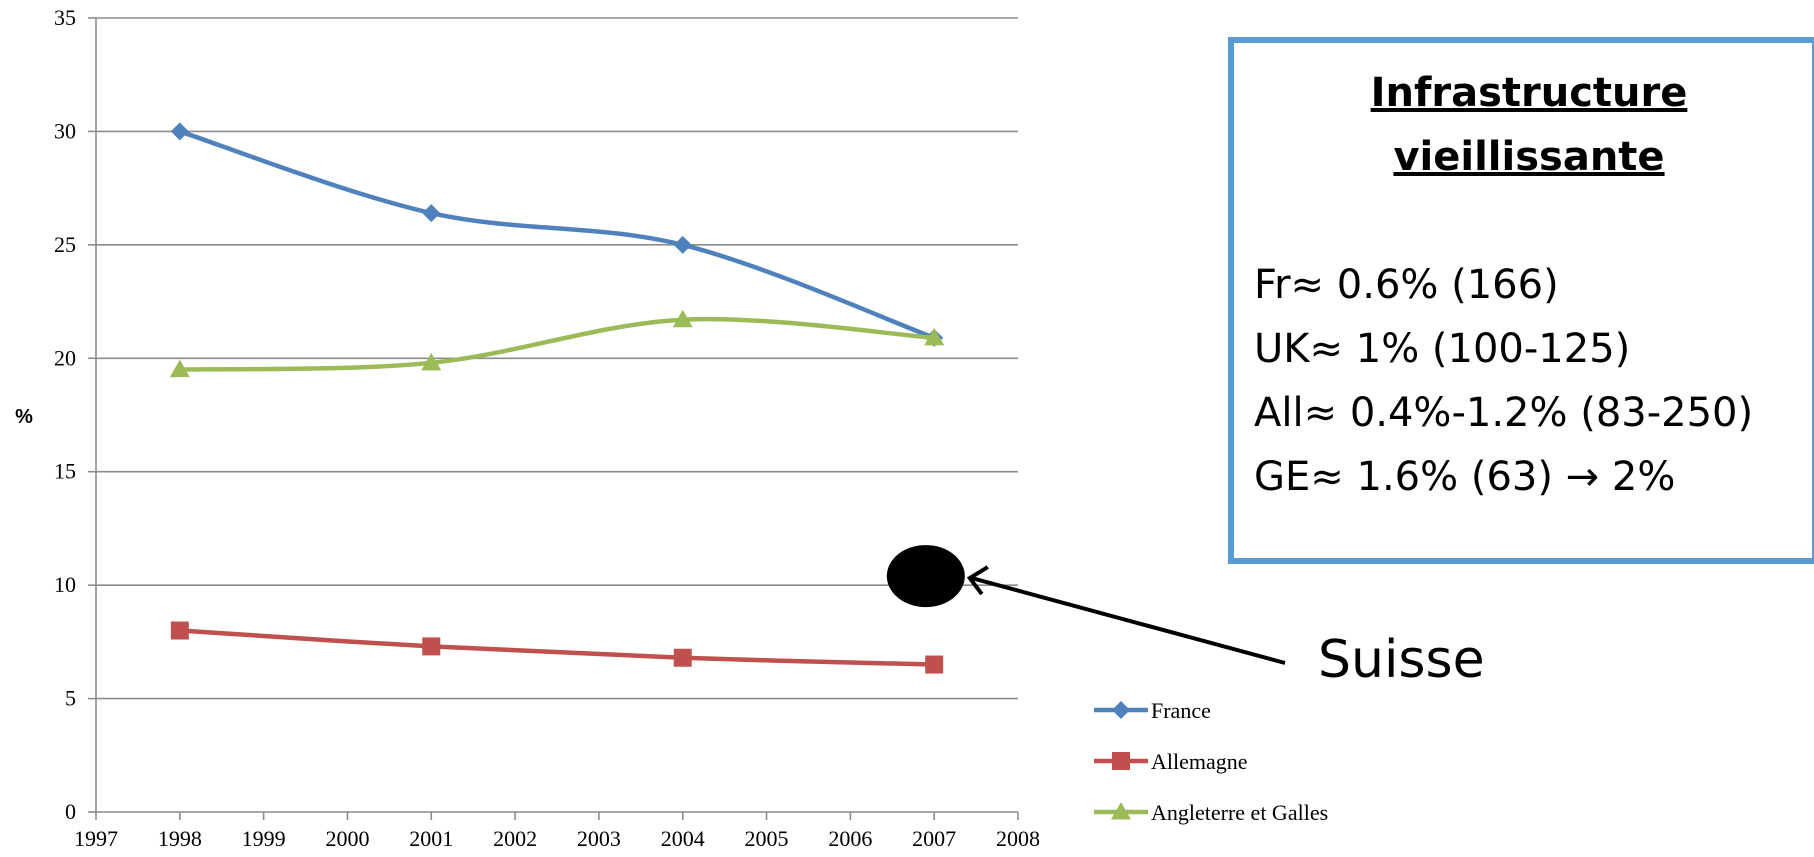  Describe the element at coordinates (925, 576) in the screenshot. I see `suisse-dot` at that location.